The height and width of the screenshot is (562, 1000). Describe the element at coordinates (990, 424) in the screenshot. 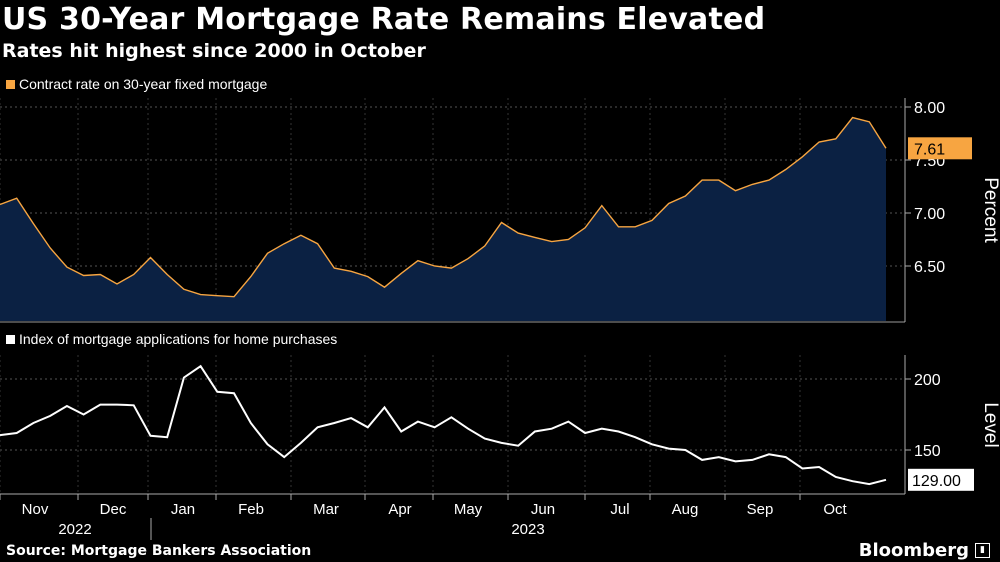

I see `bottom-y-axis-label: Level` at that location.